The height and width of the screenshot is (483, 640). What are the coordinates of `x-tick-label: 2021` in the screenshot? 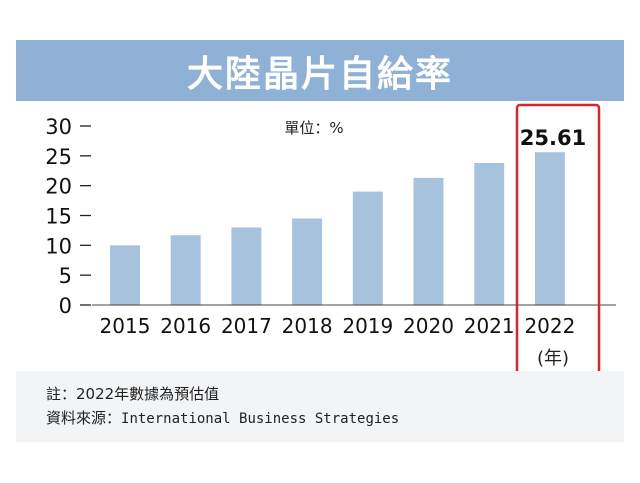 It's located at (489, 326).